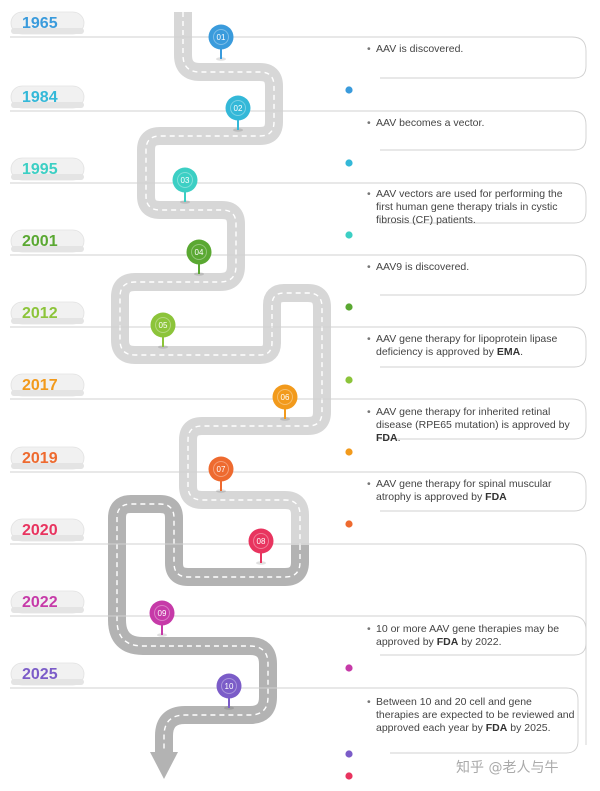 This screenshot has height=791, width=600. Describe the element at coordinates (261, 541) in the screenshot. I see `pin-number: 08` at that location.